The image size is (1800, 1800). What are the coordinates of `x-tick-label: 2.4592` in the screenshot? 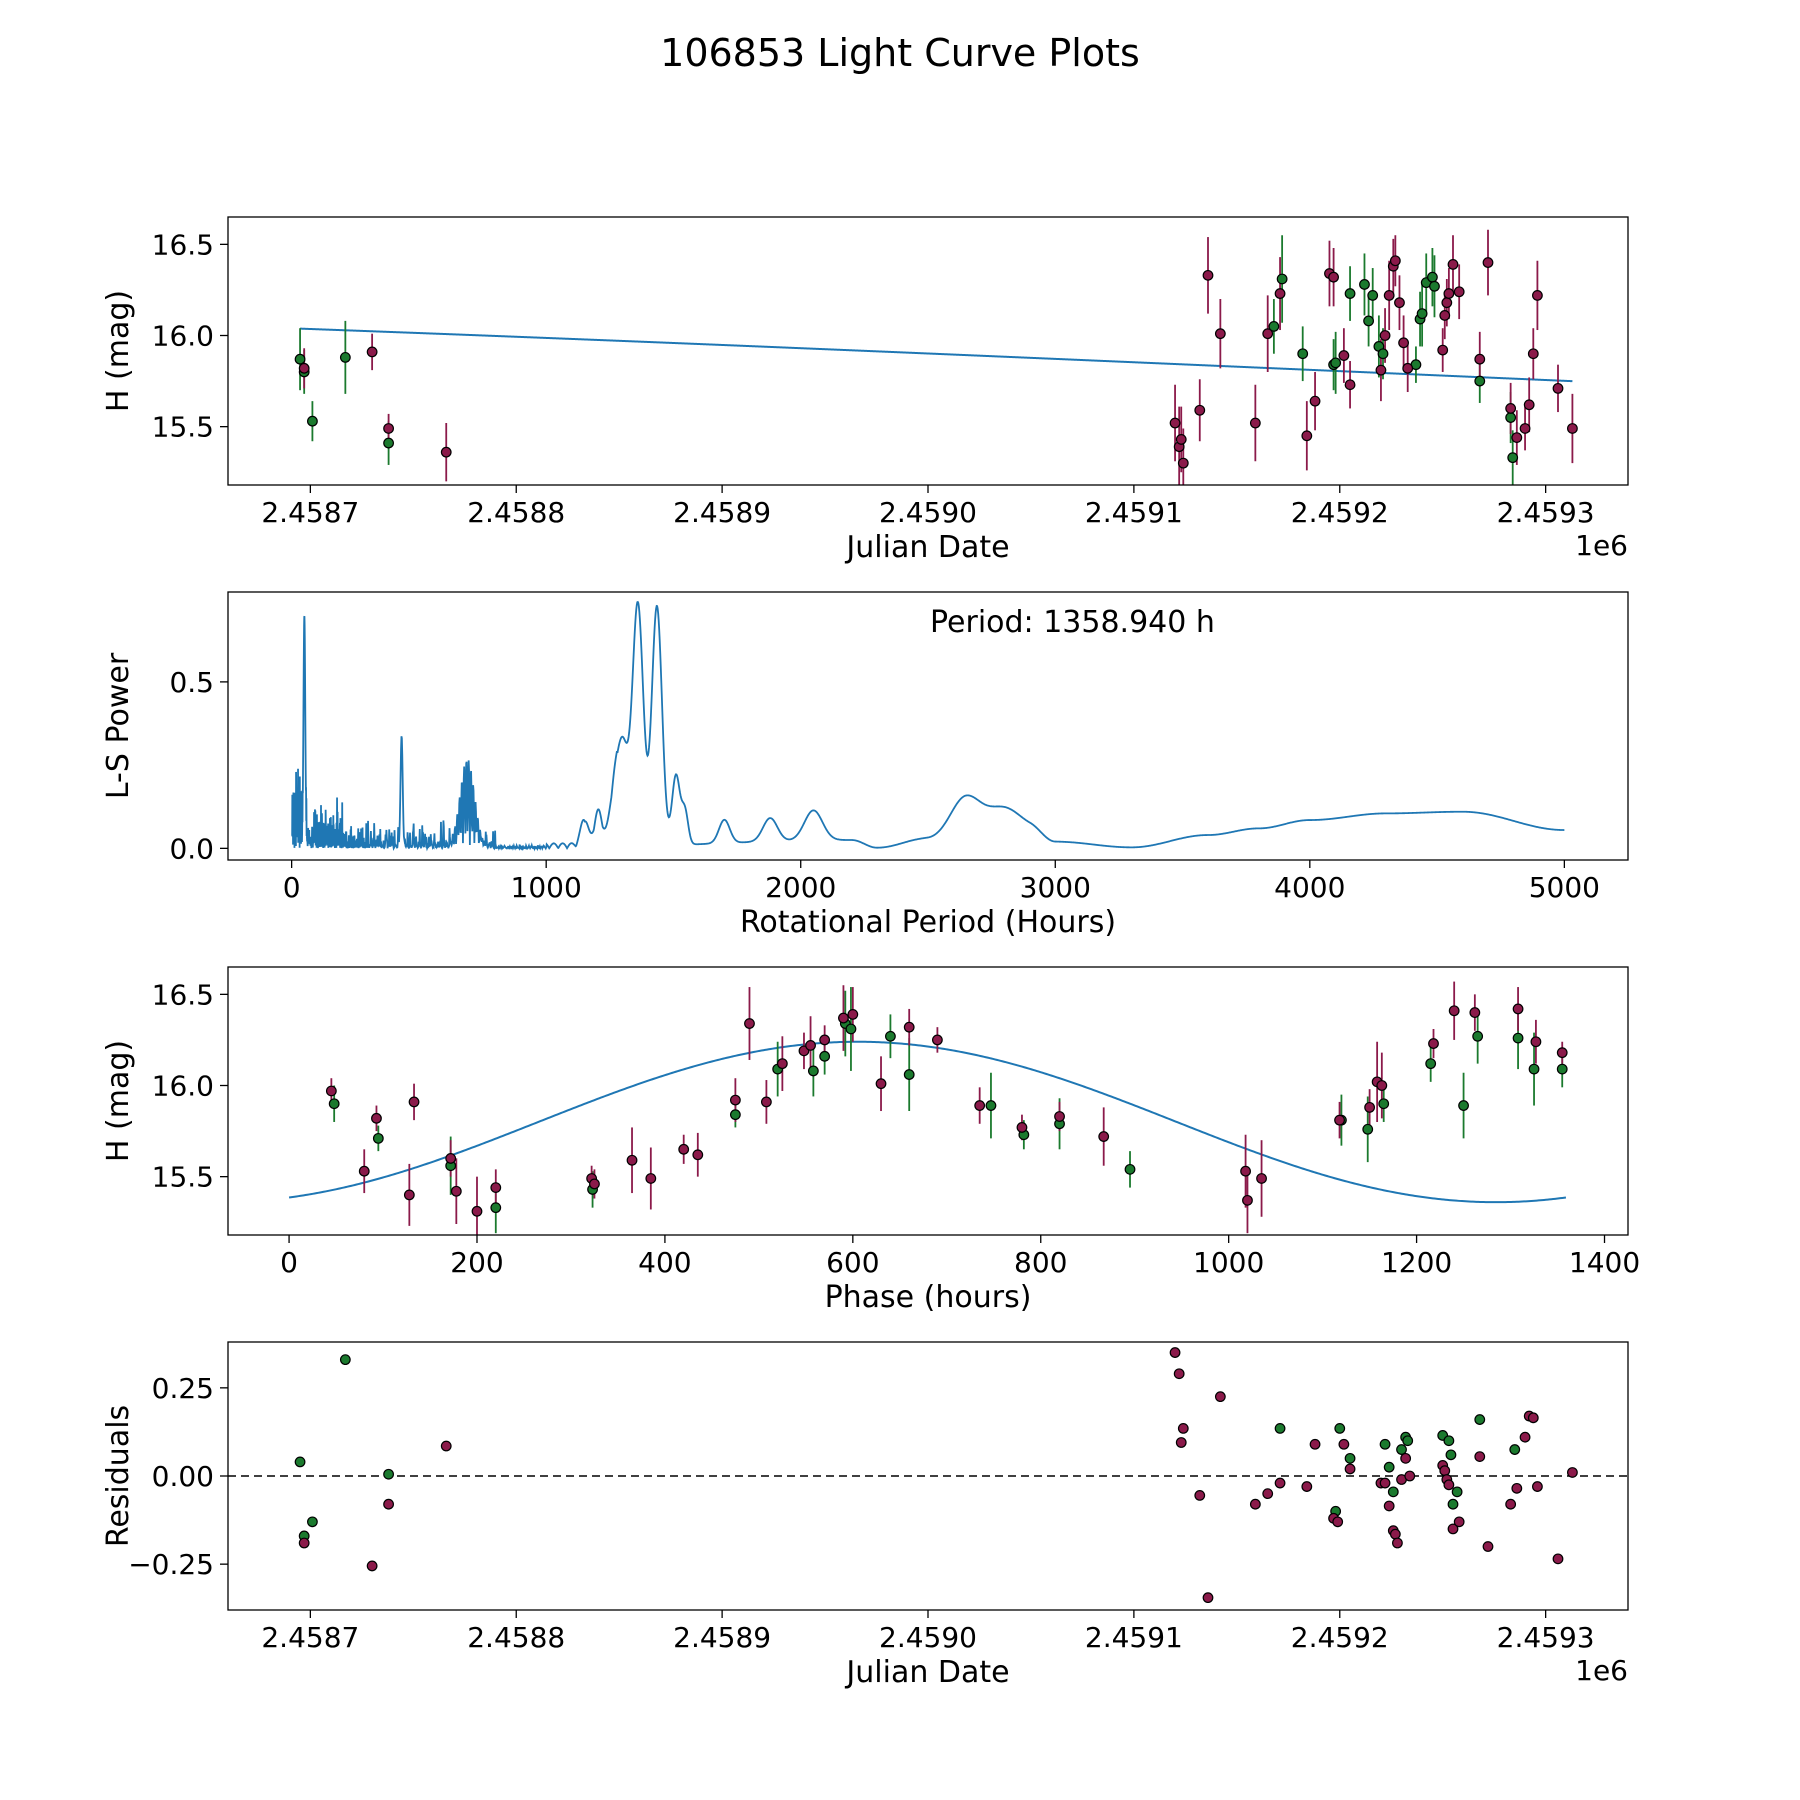 It's located at (1340, 512).